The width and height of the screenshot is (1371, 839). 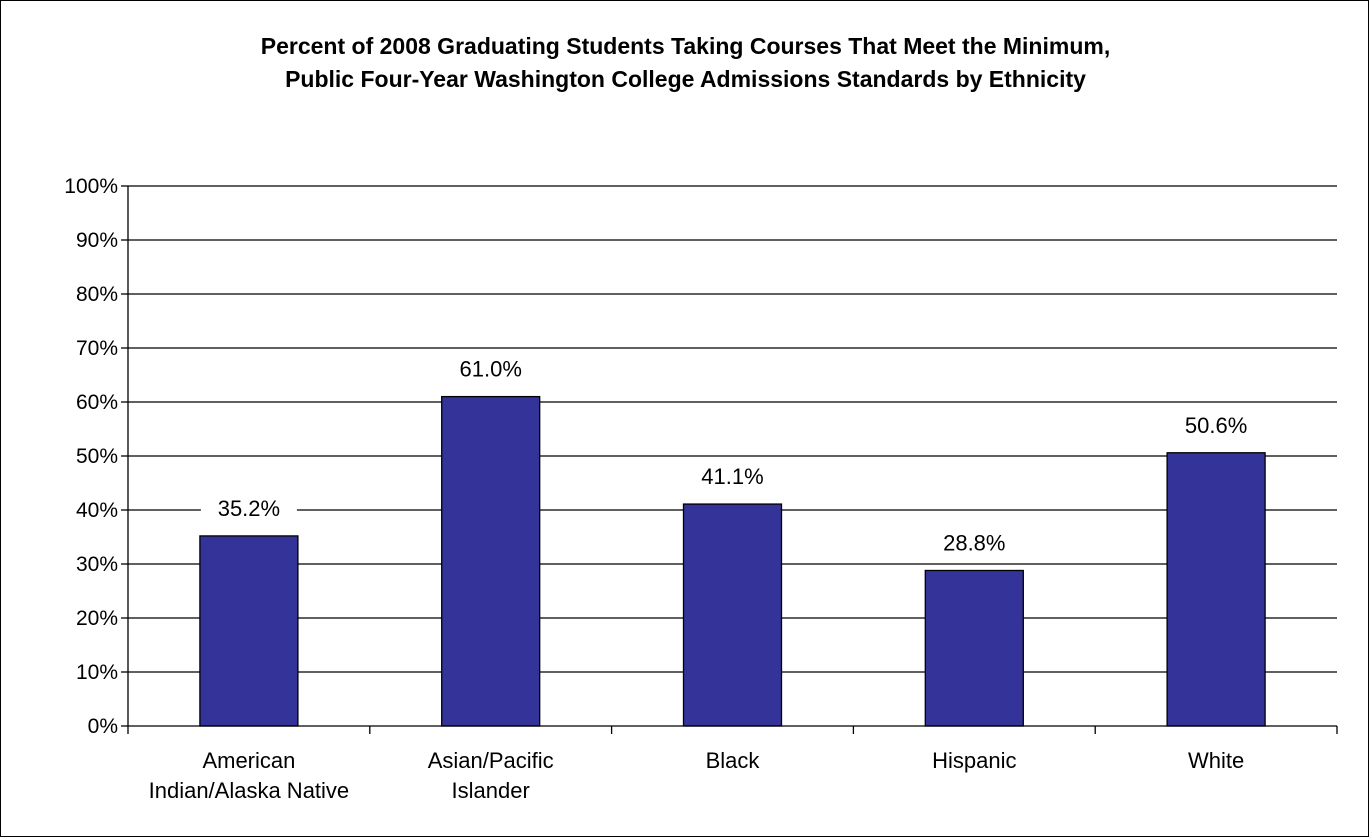 What do you see at coordinates (97, 564) in the screenshot?
I see `y-tick-label: 30%` at bounding box center [97, 564].